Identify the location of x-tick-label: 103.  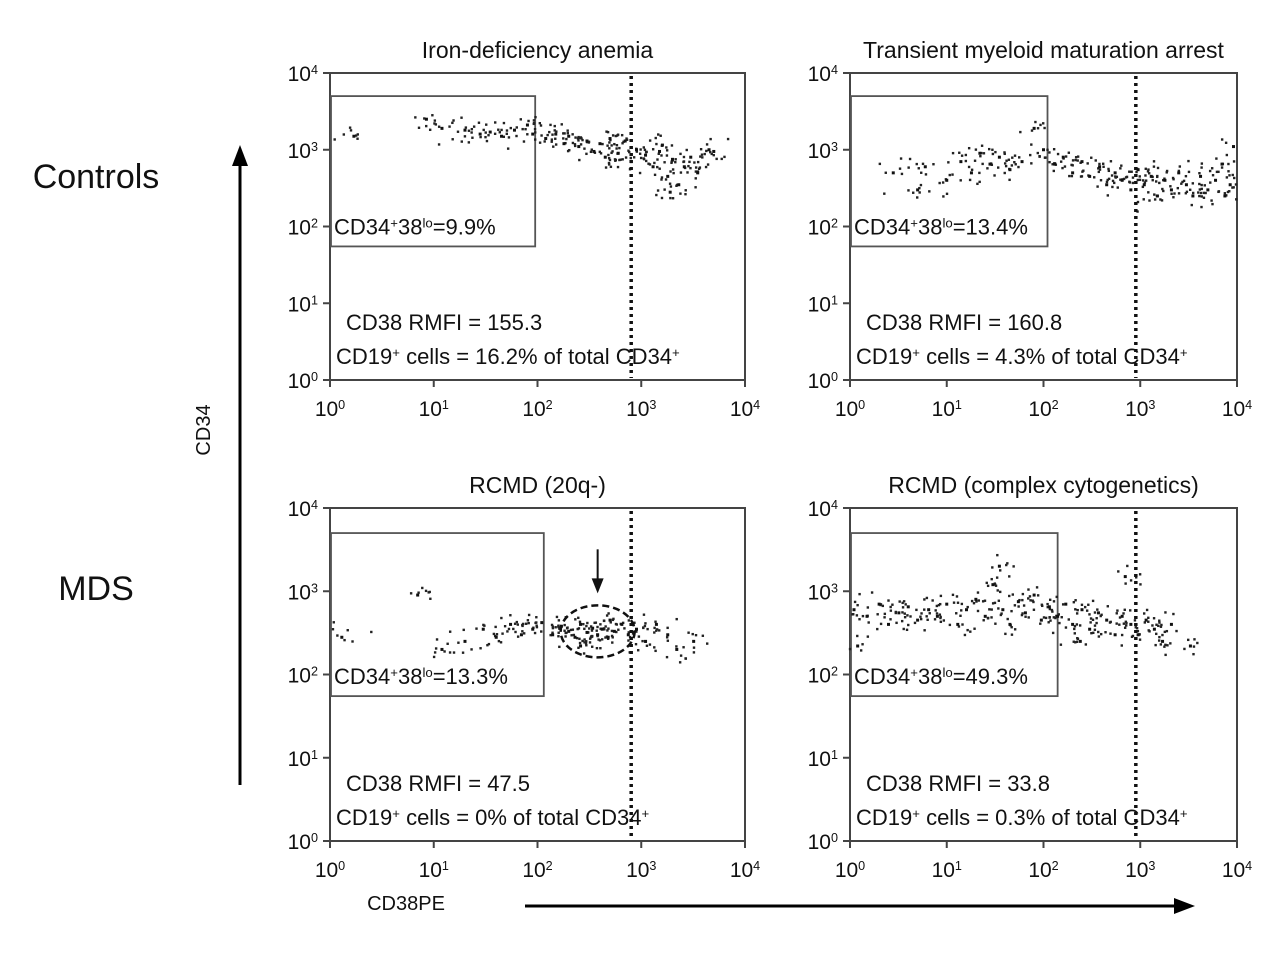
(1140, 409).